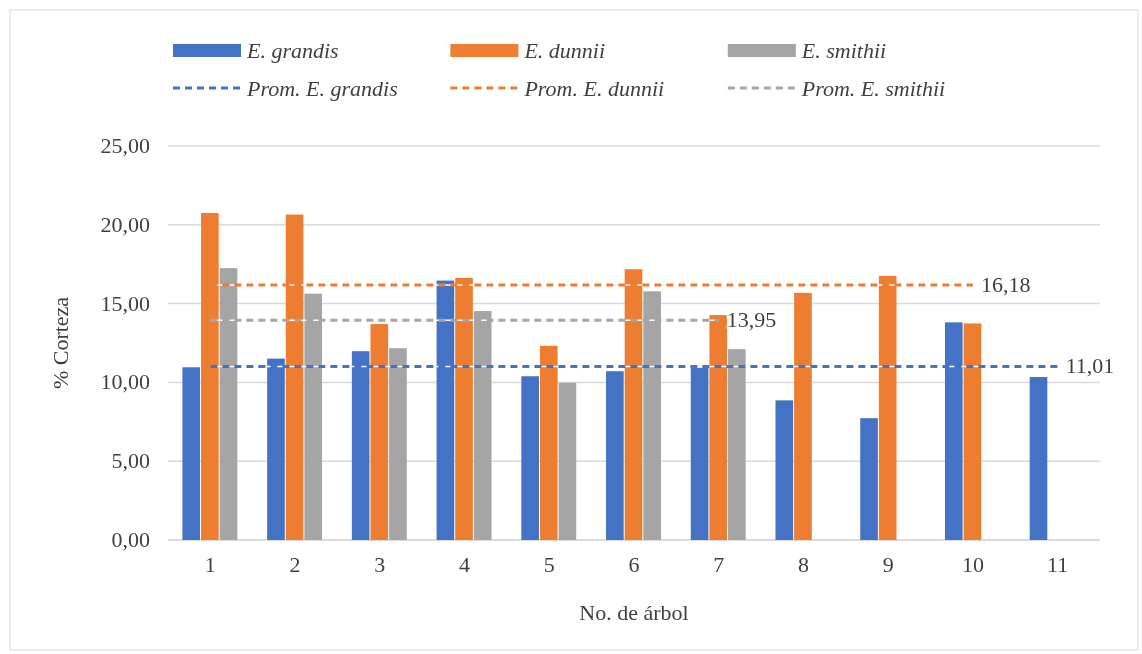 This screenshot has height=654, width=1142. What do you see at coordinates (888, 564) in the screenshot?
I see `x-tick-label: 9` at bounding box center [888, 564].